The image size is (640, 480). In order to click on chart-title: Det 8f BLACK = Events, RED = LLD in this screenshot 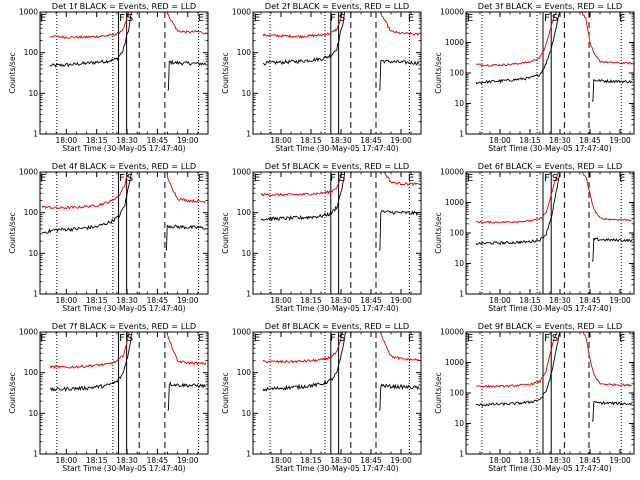, I will do `click(337, 326)`.